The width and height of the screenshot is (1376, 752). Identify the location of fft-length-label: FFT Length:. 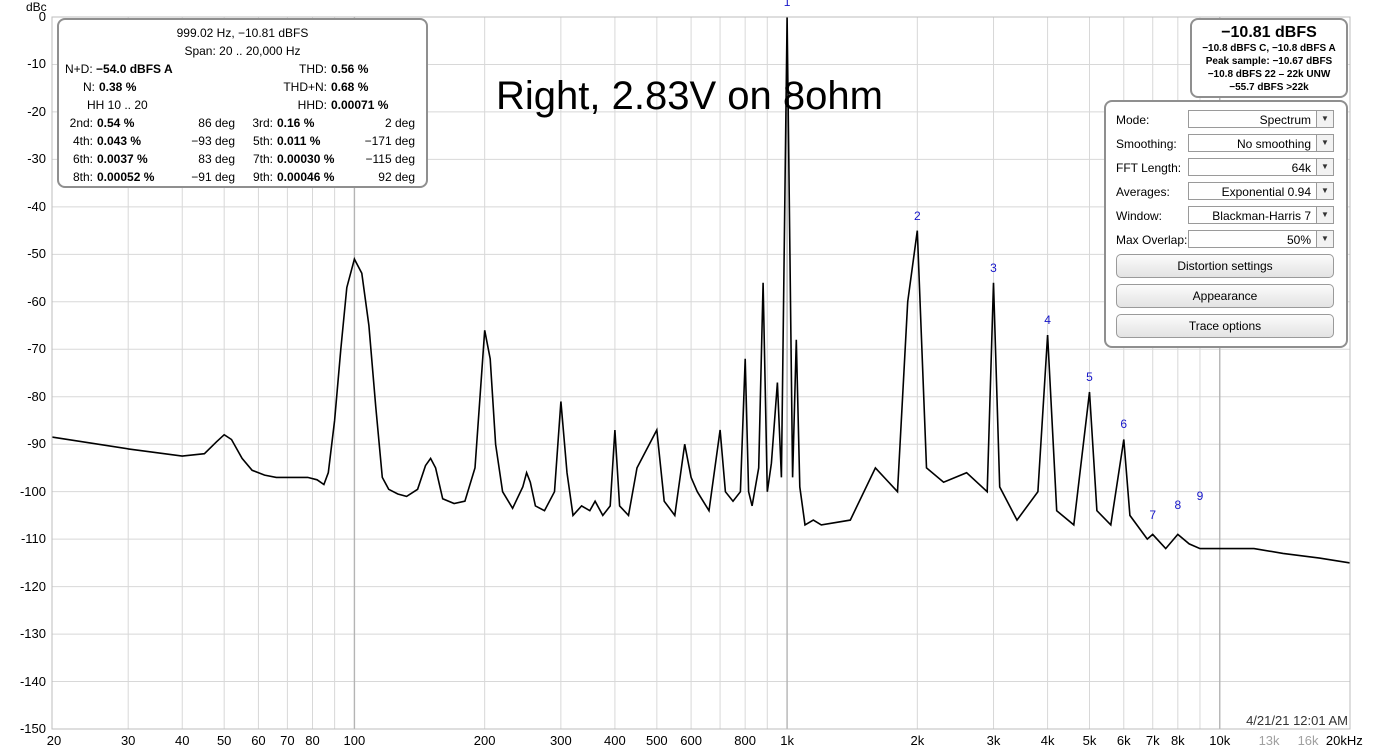
(1149, 168).